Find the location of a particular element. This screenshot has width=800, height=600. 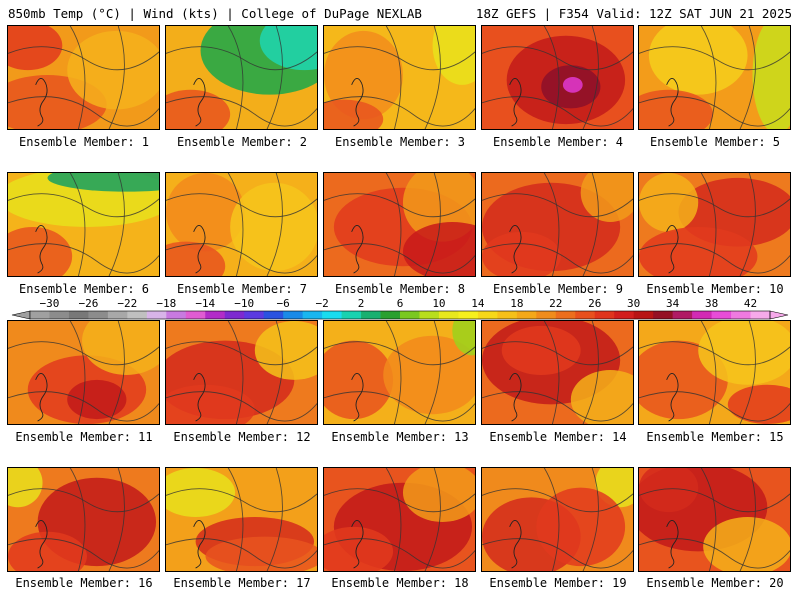

ensemble-member-label: Ensemble Member: 9 is located at coordinates (558, 289).